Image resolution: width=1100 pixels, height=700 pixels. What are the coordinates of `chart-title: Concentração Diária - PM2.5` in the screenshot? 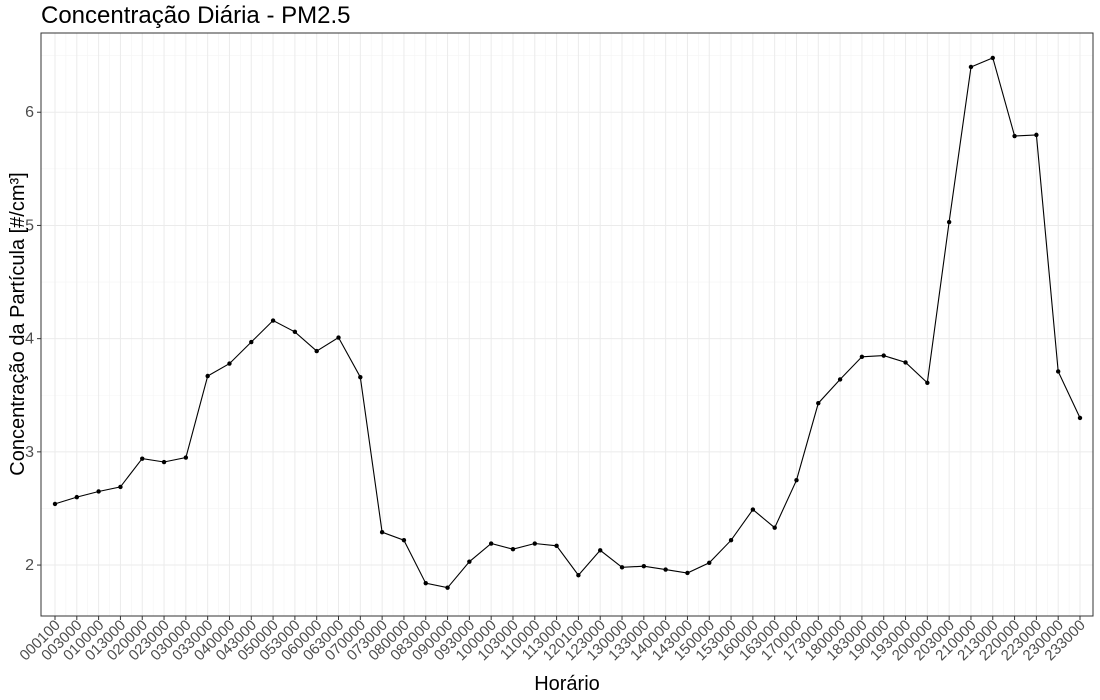 It's located at (196, 15).